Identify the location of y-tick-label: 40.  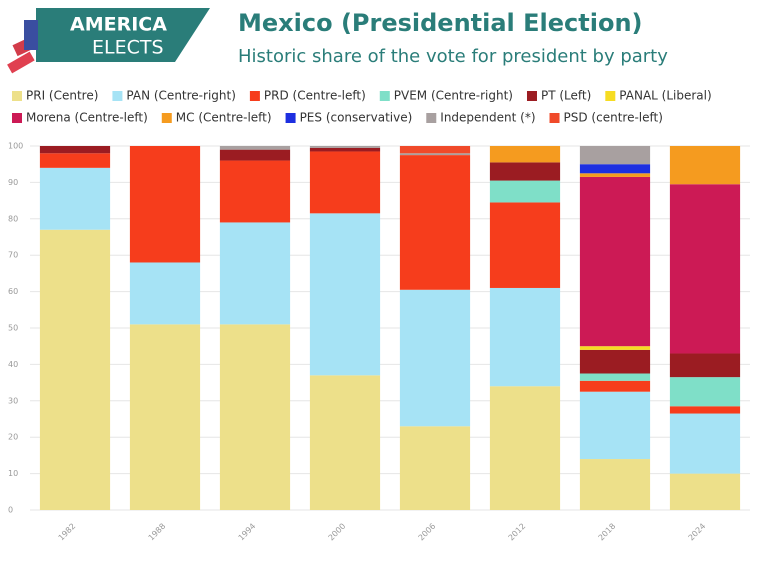
(13, 364).